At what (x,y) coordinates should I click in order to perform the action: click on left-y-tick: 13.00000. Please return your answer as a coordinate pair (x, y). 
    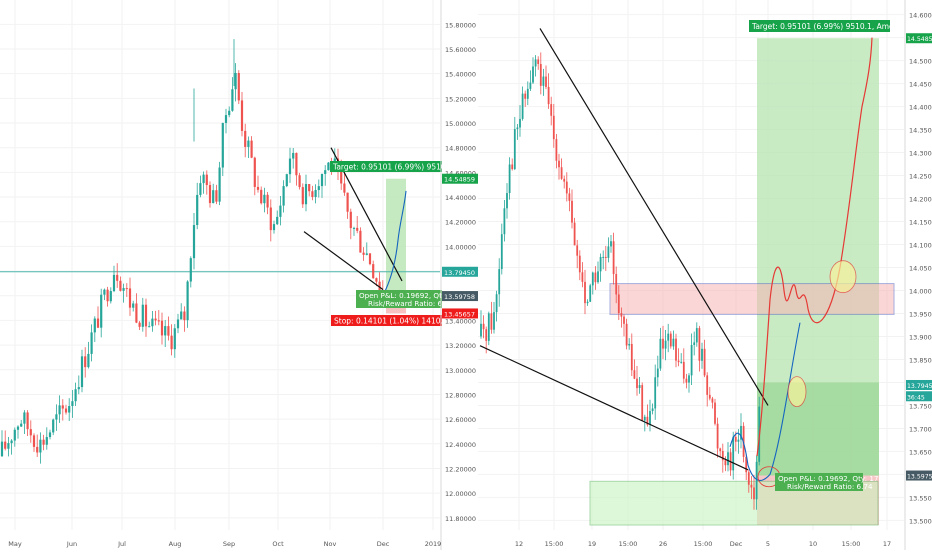
    Looking at the image, I should click on (460, 371).